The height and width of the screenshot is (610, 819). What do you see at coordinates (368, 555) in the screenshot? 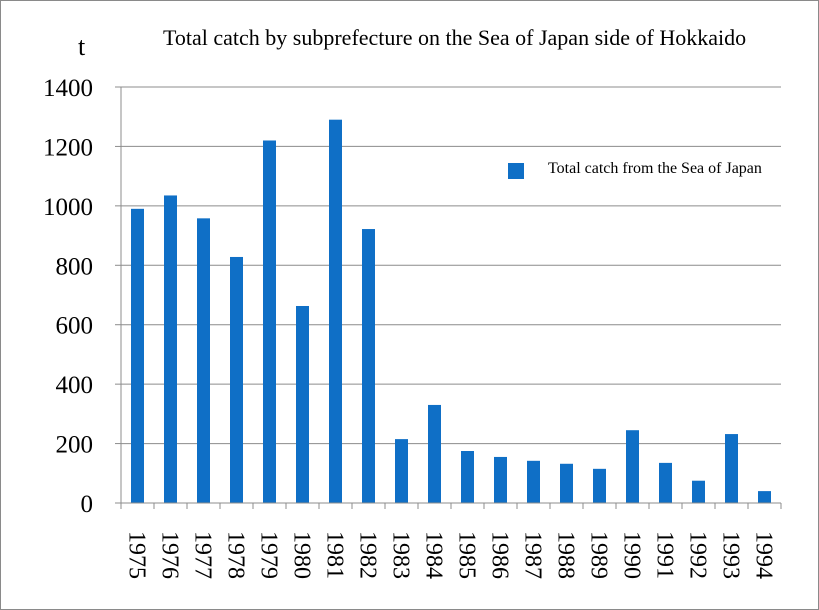
I see `x-tick-label: 1982` at bounding box center [368, 555].